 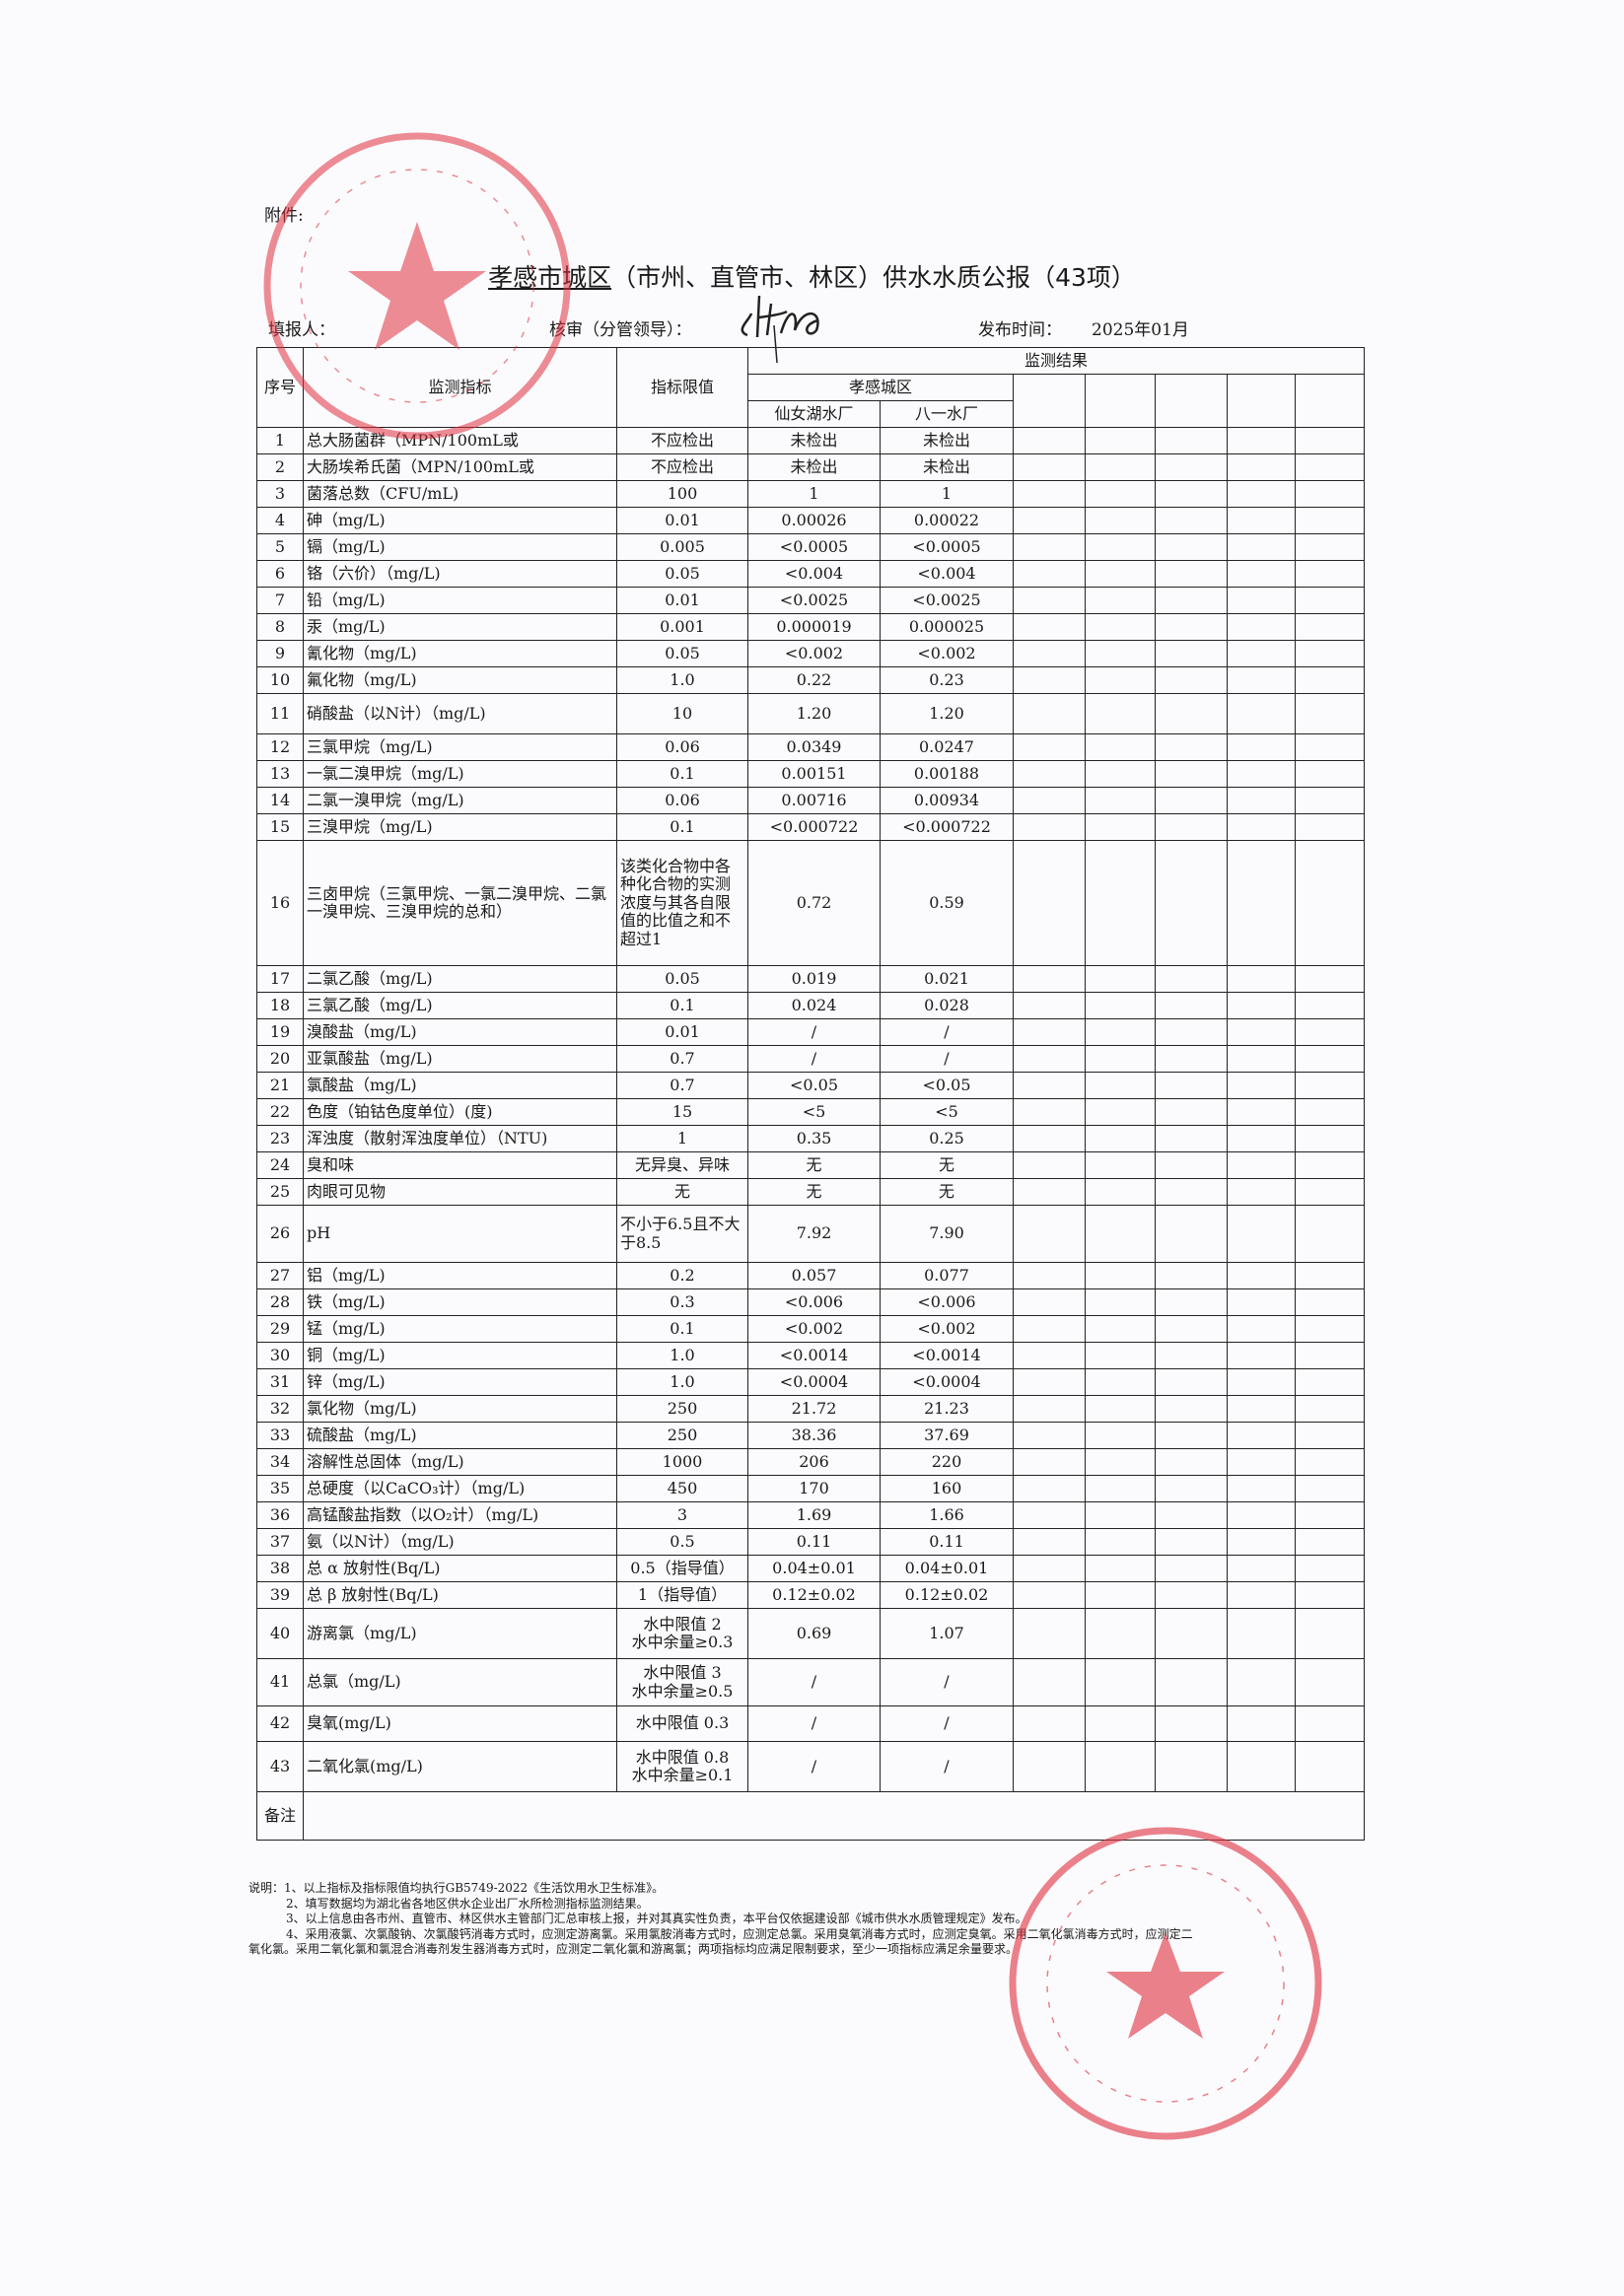 What do you see at coordinates (811, 800) in the screenshot?
I see `table-row: 14 二氯一溴甲烷（mg/L) 0.06 0.00716 0.00934` at bounding box center [811, 800].